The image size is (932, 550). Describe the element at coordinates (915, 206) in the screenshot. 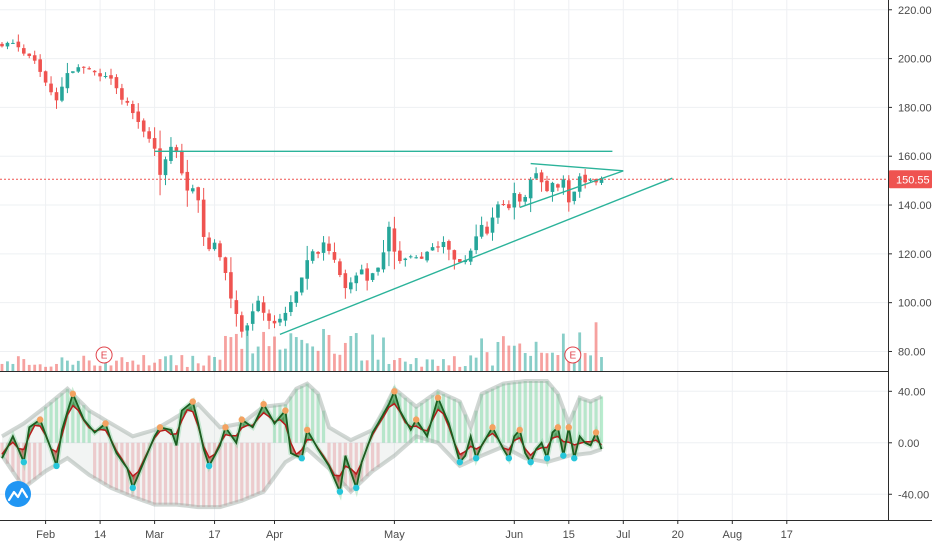

I see `price-tick-label: 140.00` at that location.